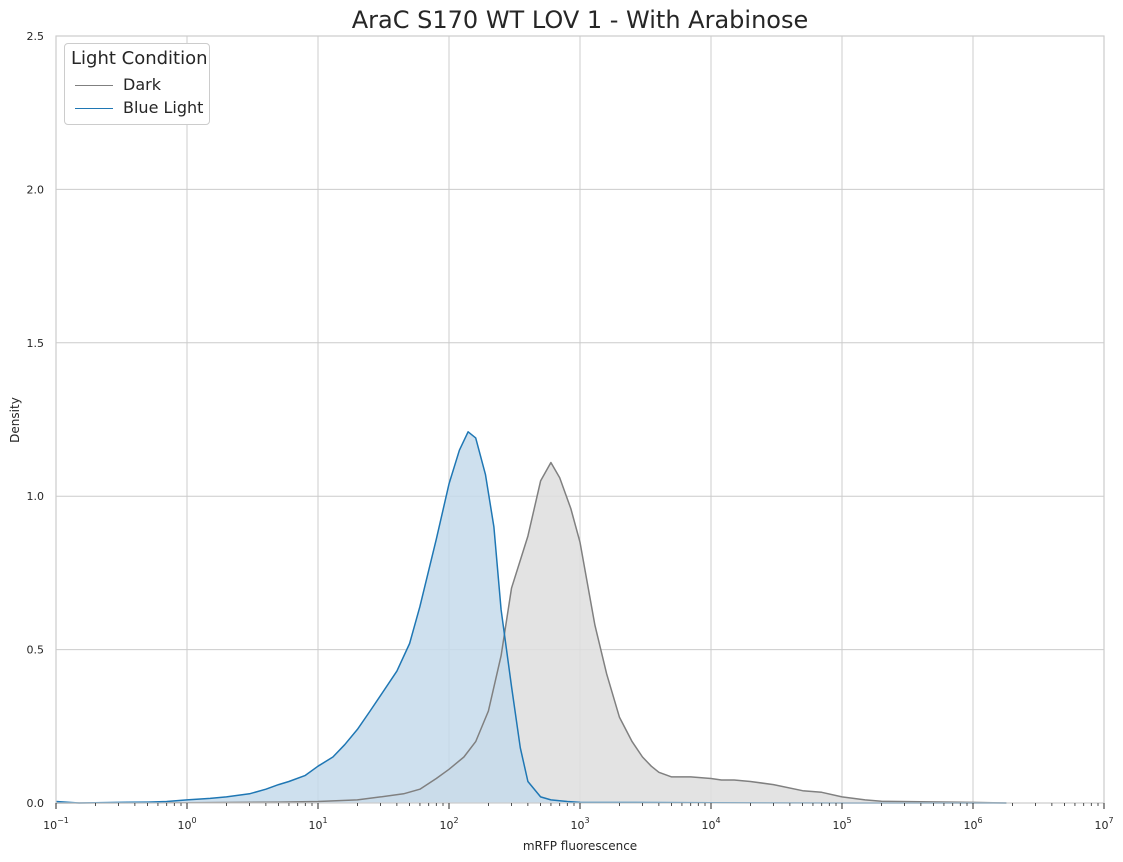  I want to click on x-tick-label: 10⁷, so click(1103, 824).